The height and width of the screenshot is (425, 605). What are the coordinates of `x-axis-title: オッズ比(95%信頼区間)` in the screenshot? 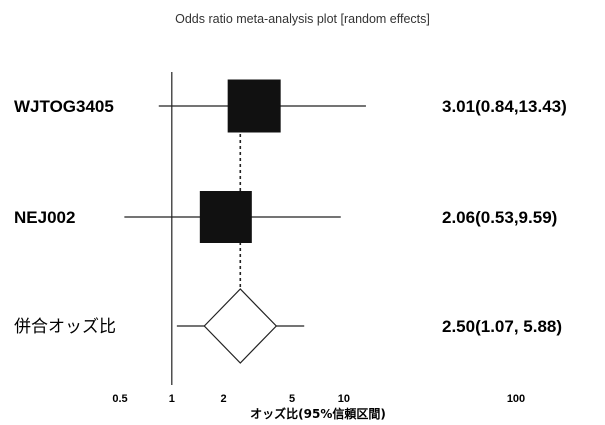 It's located at (318, 413).